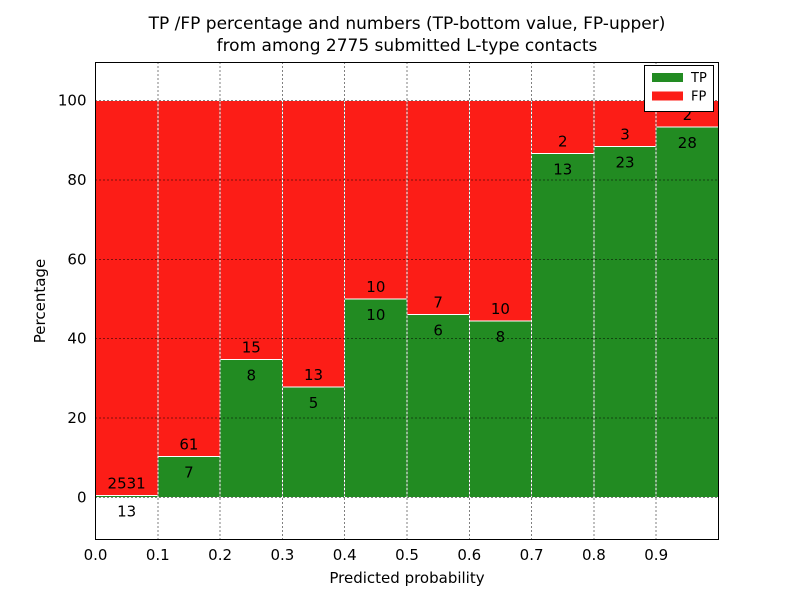 The width and height of the screenshot is (800, 600). Describe the element at coordinates (282, 555) in the screenshot. I see `x-tick-label-0.3: 0.3` at that location.